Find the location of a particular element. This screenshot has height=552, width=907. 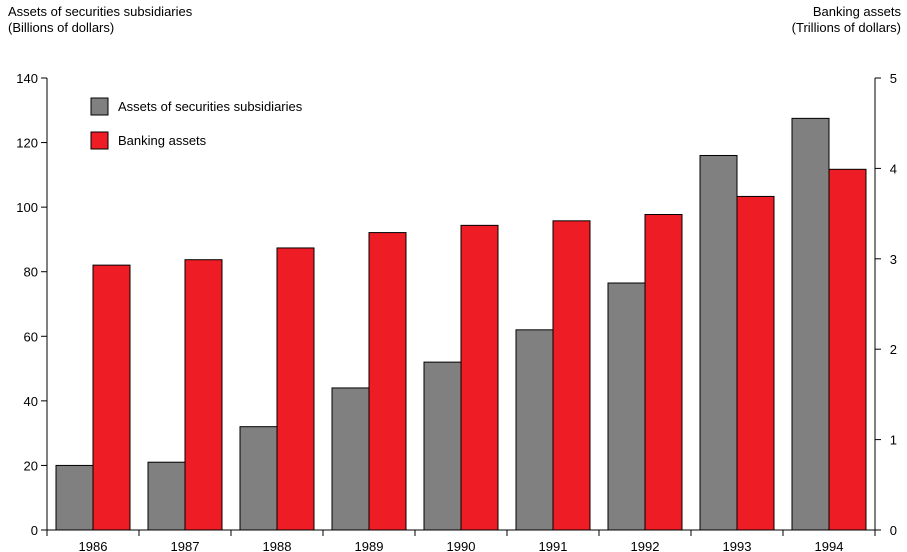

right-axis-title: Banking assets (Trillions of dollars) is located at coordinates (846, 20).